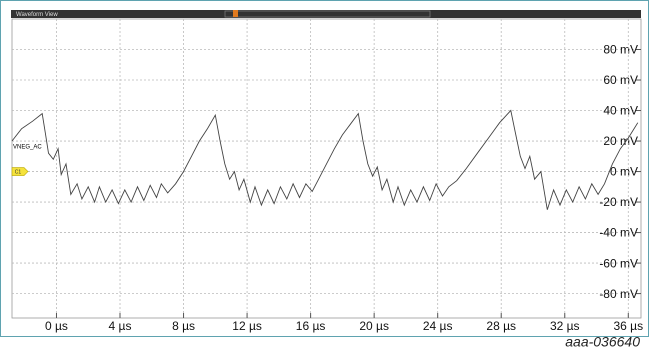  What do you see at coordinates (602, 342) in the screenshot?
I see `figure-code: aaa-036640` at bounding box center [602, 342].